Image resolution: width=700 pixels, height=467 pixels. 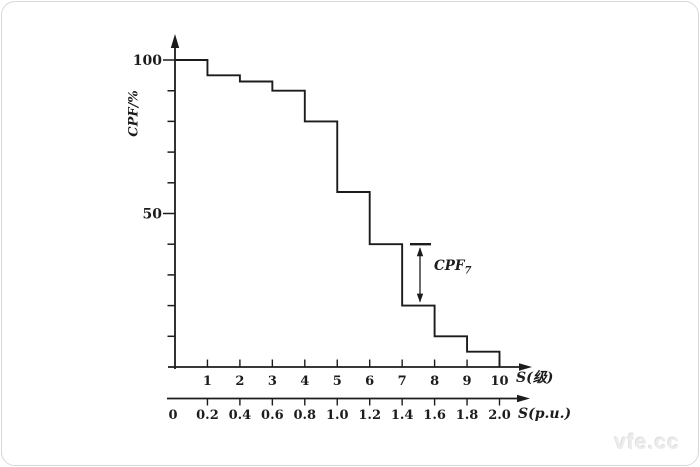 I want to click on x-grade-tick-label: 7, so click(x=402, y=381).